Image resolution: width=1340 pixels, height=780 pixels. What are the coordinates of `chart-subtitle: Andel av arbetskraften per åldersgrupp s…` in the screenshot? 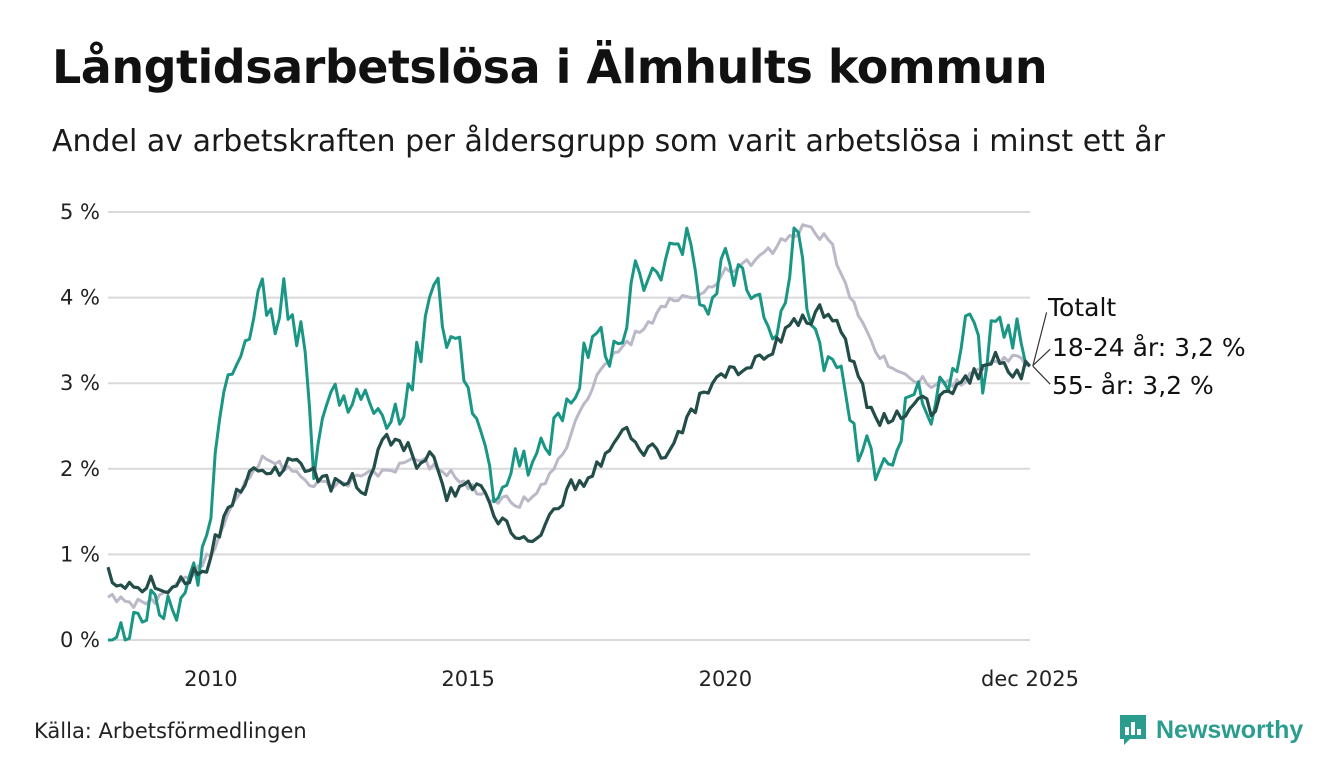 It's located at (608, 141).